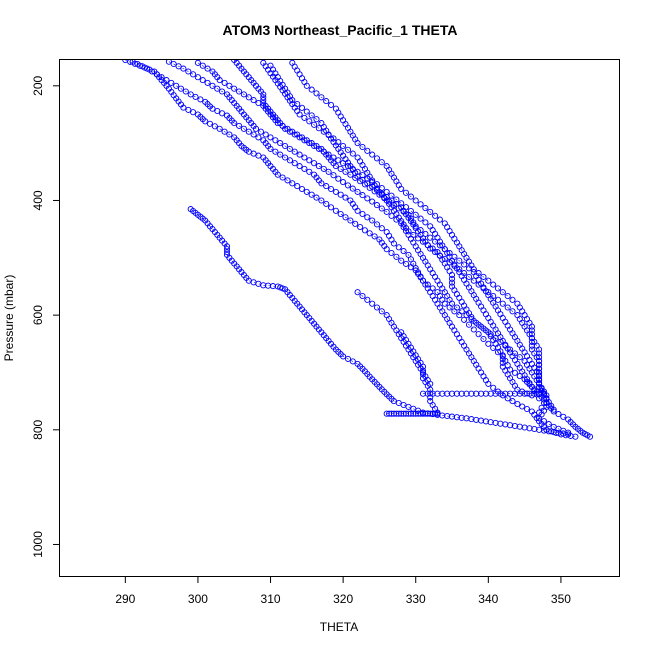 Image resolution: width=650 pixels, height=650 pixels. I want to click on profile-line, so click(419, 372).